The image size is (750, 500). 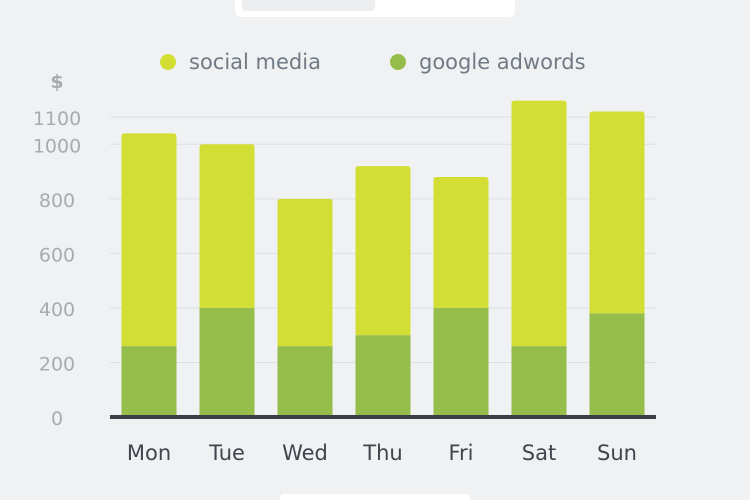 I want to click on x-tick-label: Fri, so click(x=460, y=453).